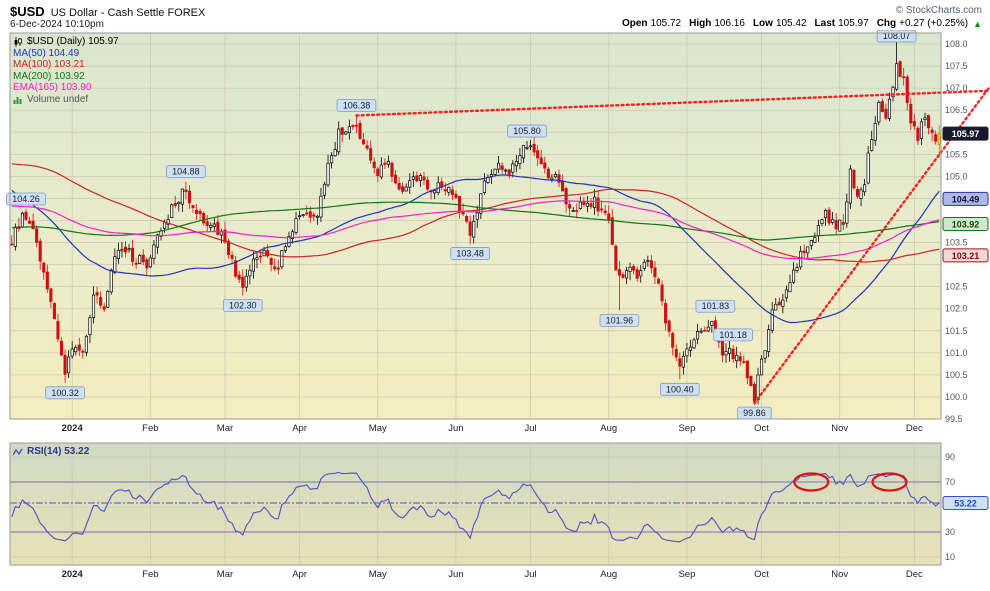  I want to click on candlestick-icon, so click(18, 41).